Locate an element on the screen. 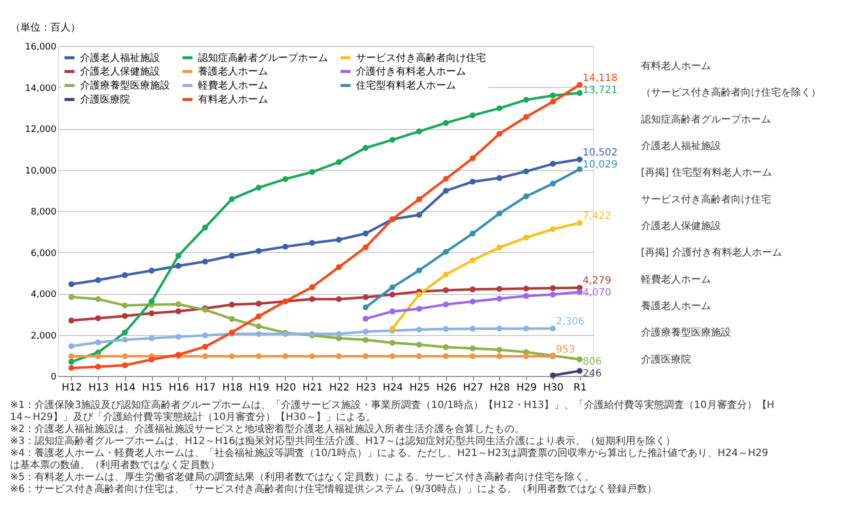 This screenshot has width=843, height=531. x-tick-label: H24 is located at coordinates (392, 388).